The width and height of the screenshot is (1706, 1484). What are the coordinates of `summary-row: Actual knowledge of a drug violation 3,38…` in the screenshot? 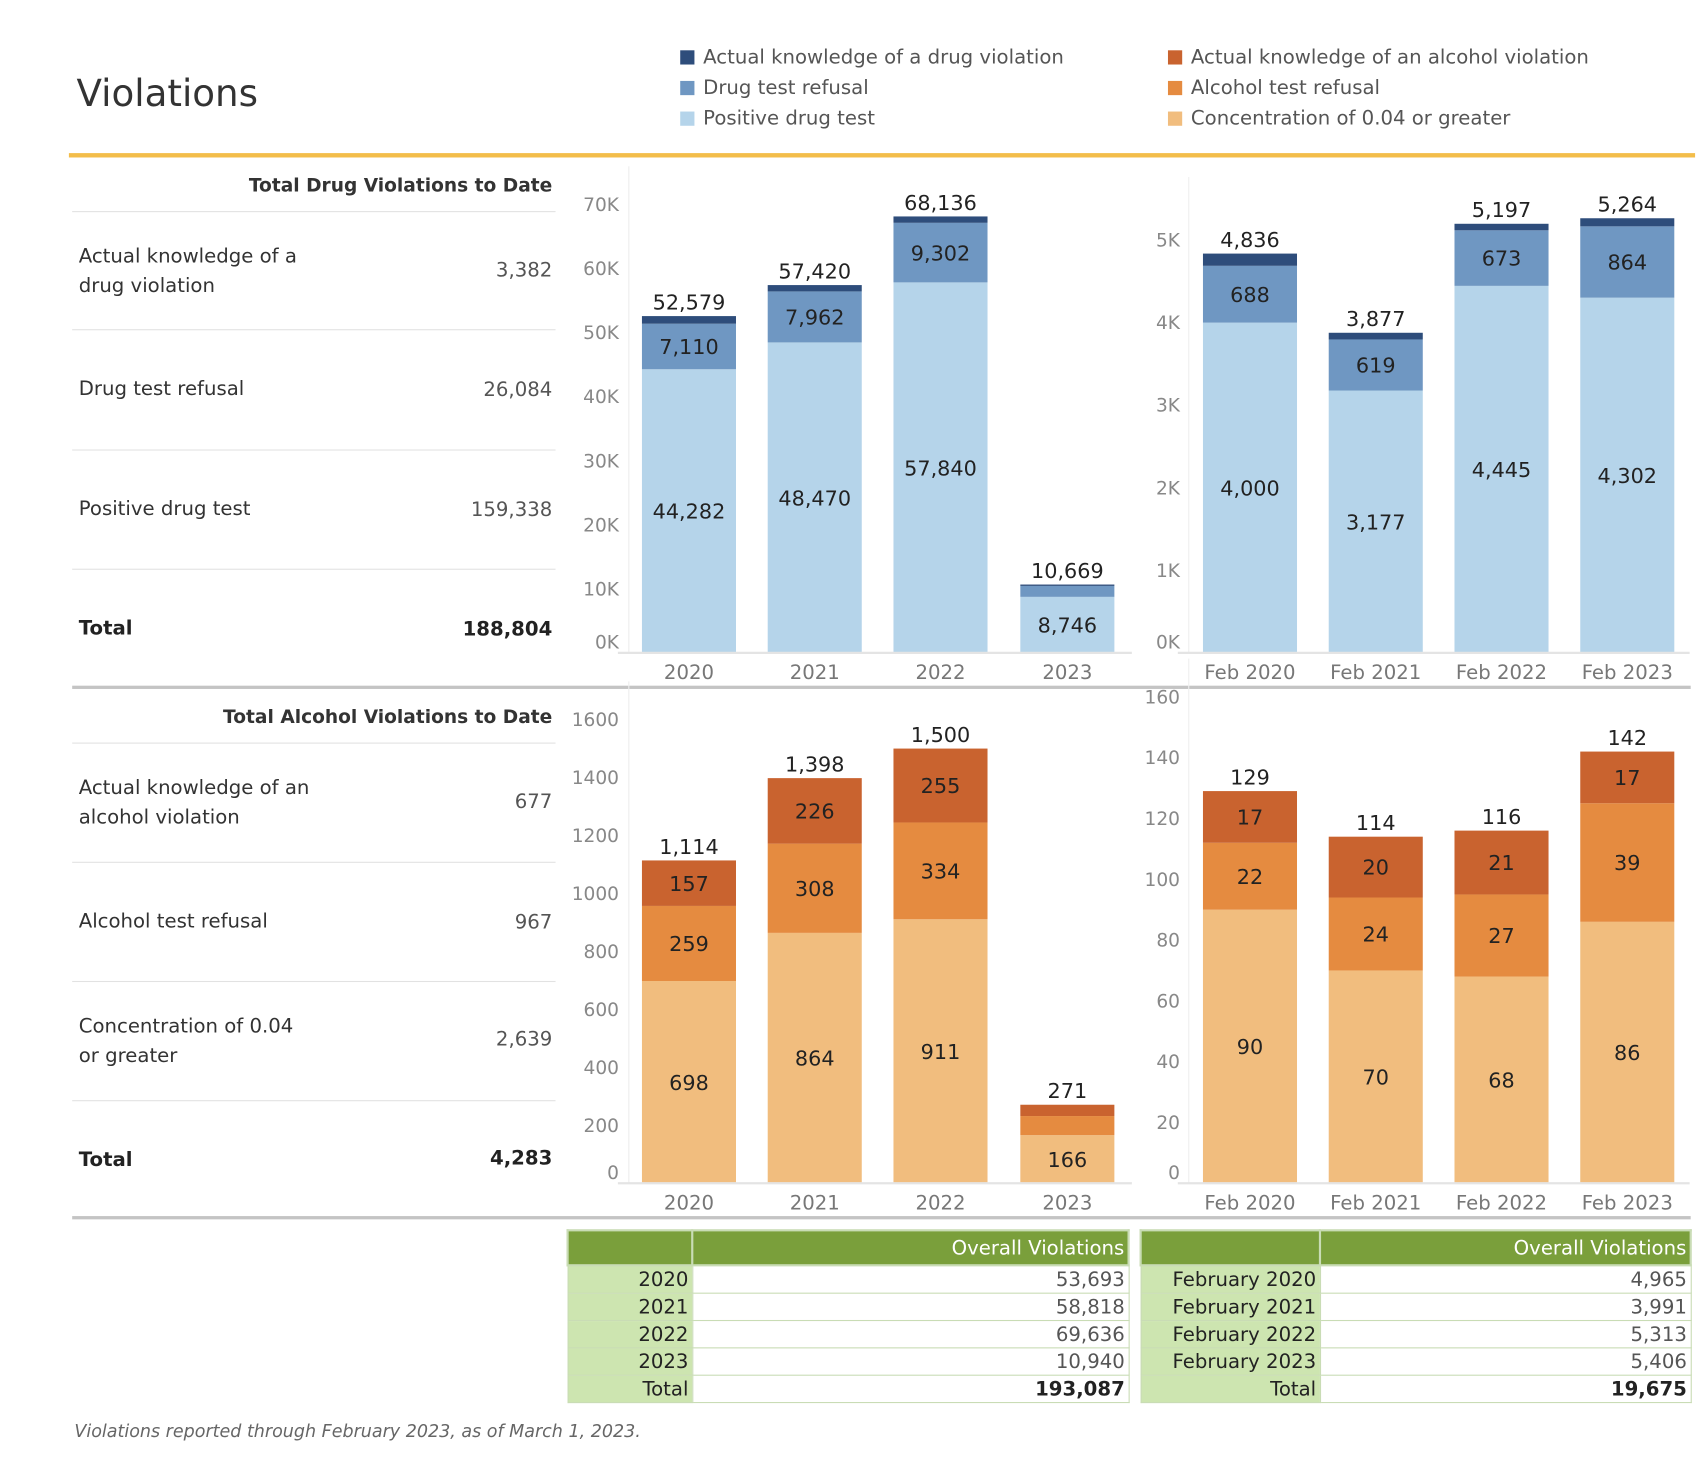 It's located at (314, 270).